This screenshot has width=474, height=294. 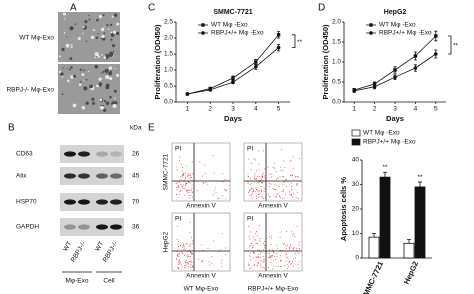 What do you see at coordinates (136, 202) in the screenshot?
I see `kda-value: 70` at bounding box center [136, 202].